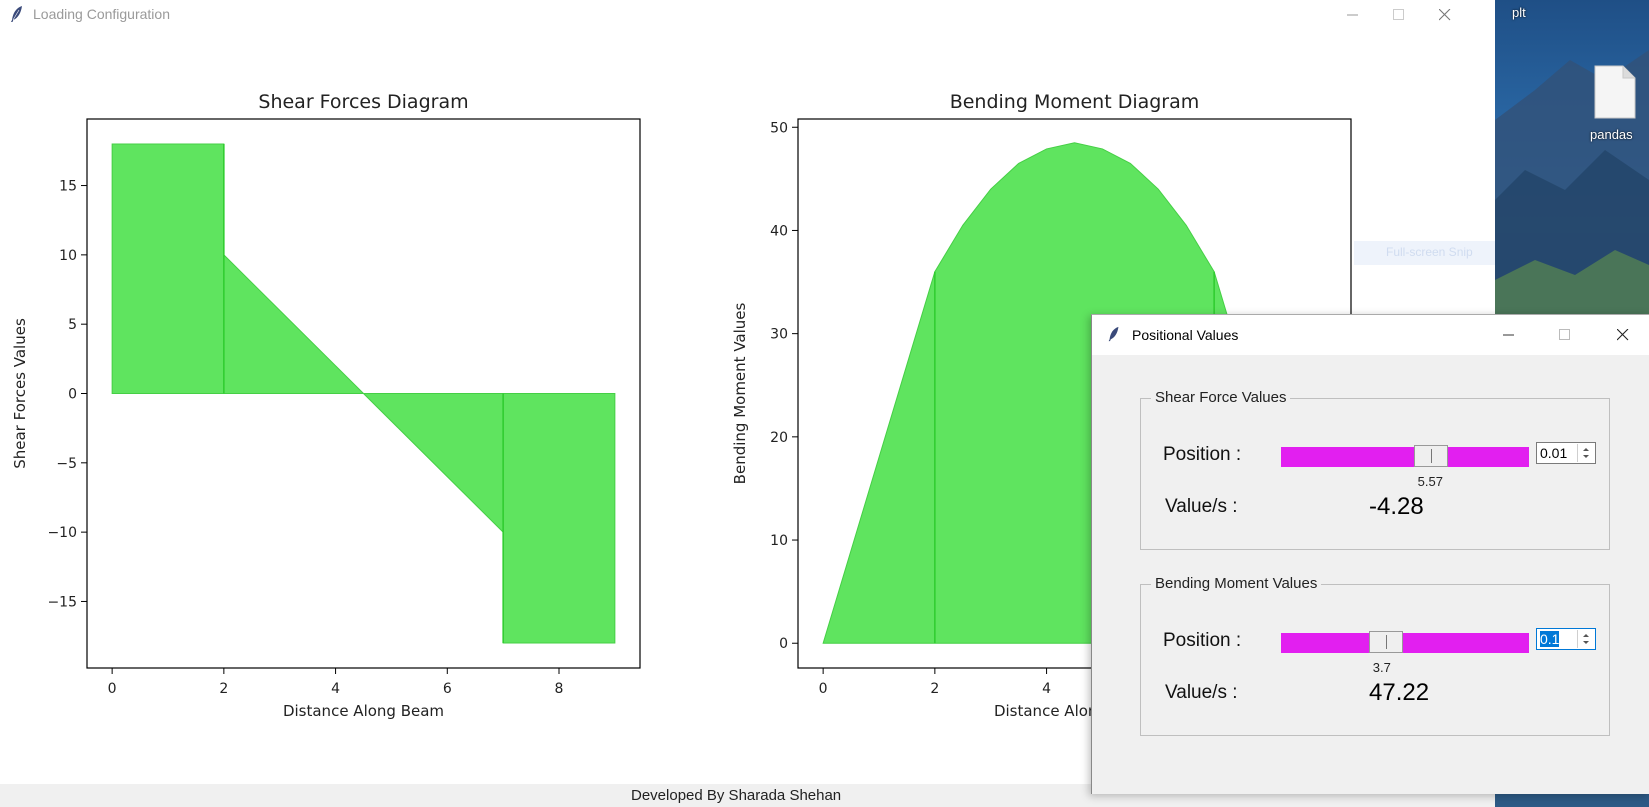 The height and width of the screenshot is (807, 1649). What do you see at coordinates (747, 15) in the screenshot?
I see `main-titlebar: Loading Configuration` at bounding box center [747, 15].